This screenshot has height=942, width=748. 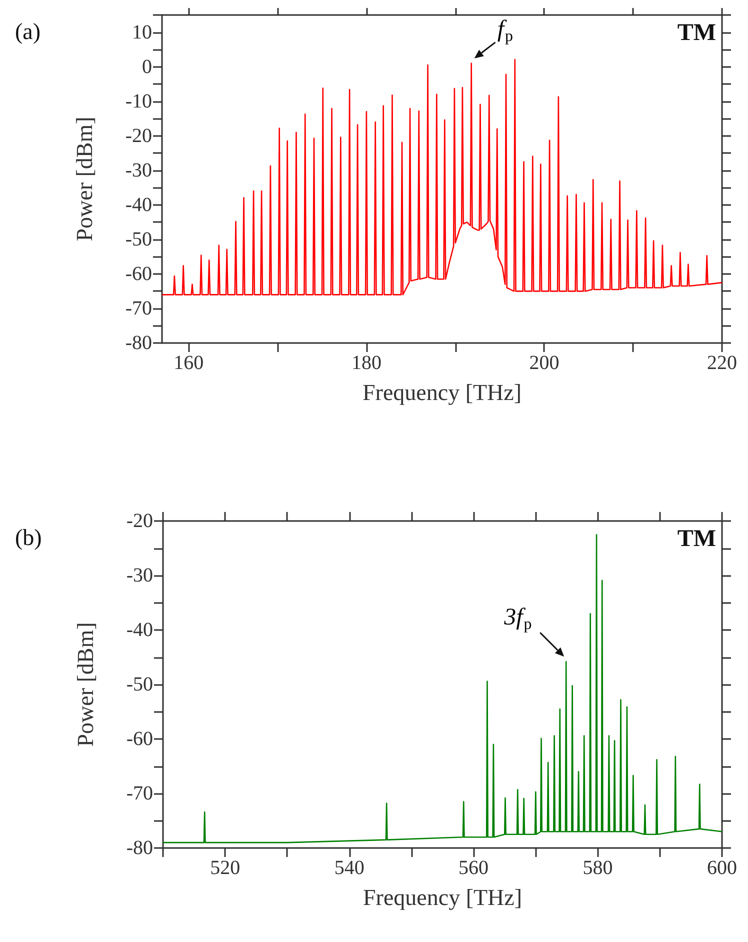 What do you see at coordinates (722, 868) in the screenshot?
I see `x-tick-label: 600` at bounding box center [722, 868].